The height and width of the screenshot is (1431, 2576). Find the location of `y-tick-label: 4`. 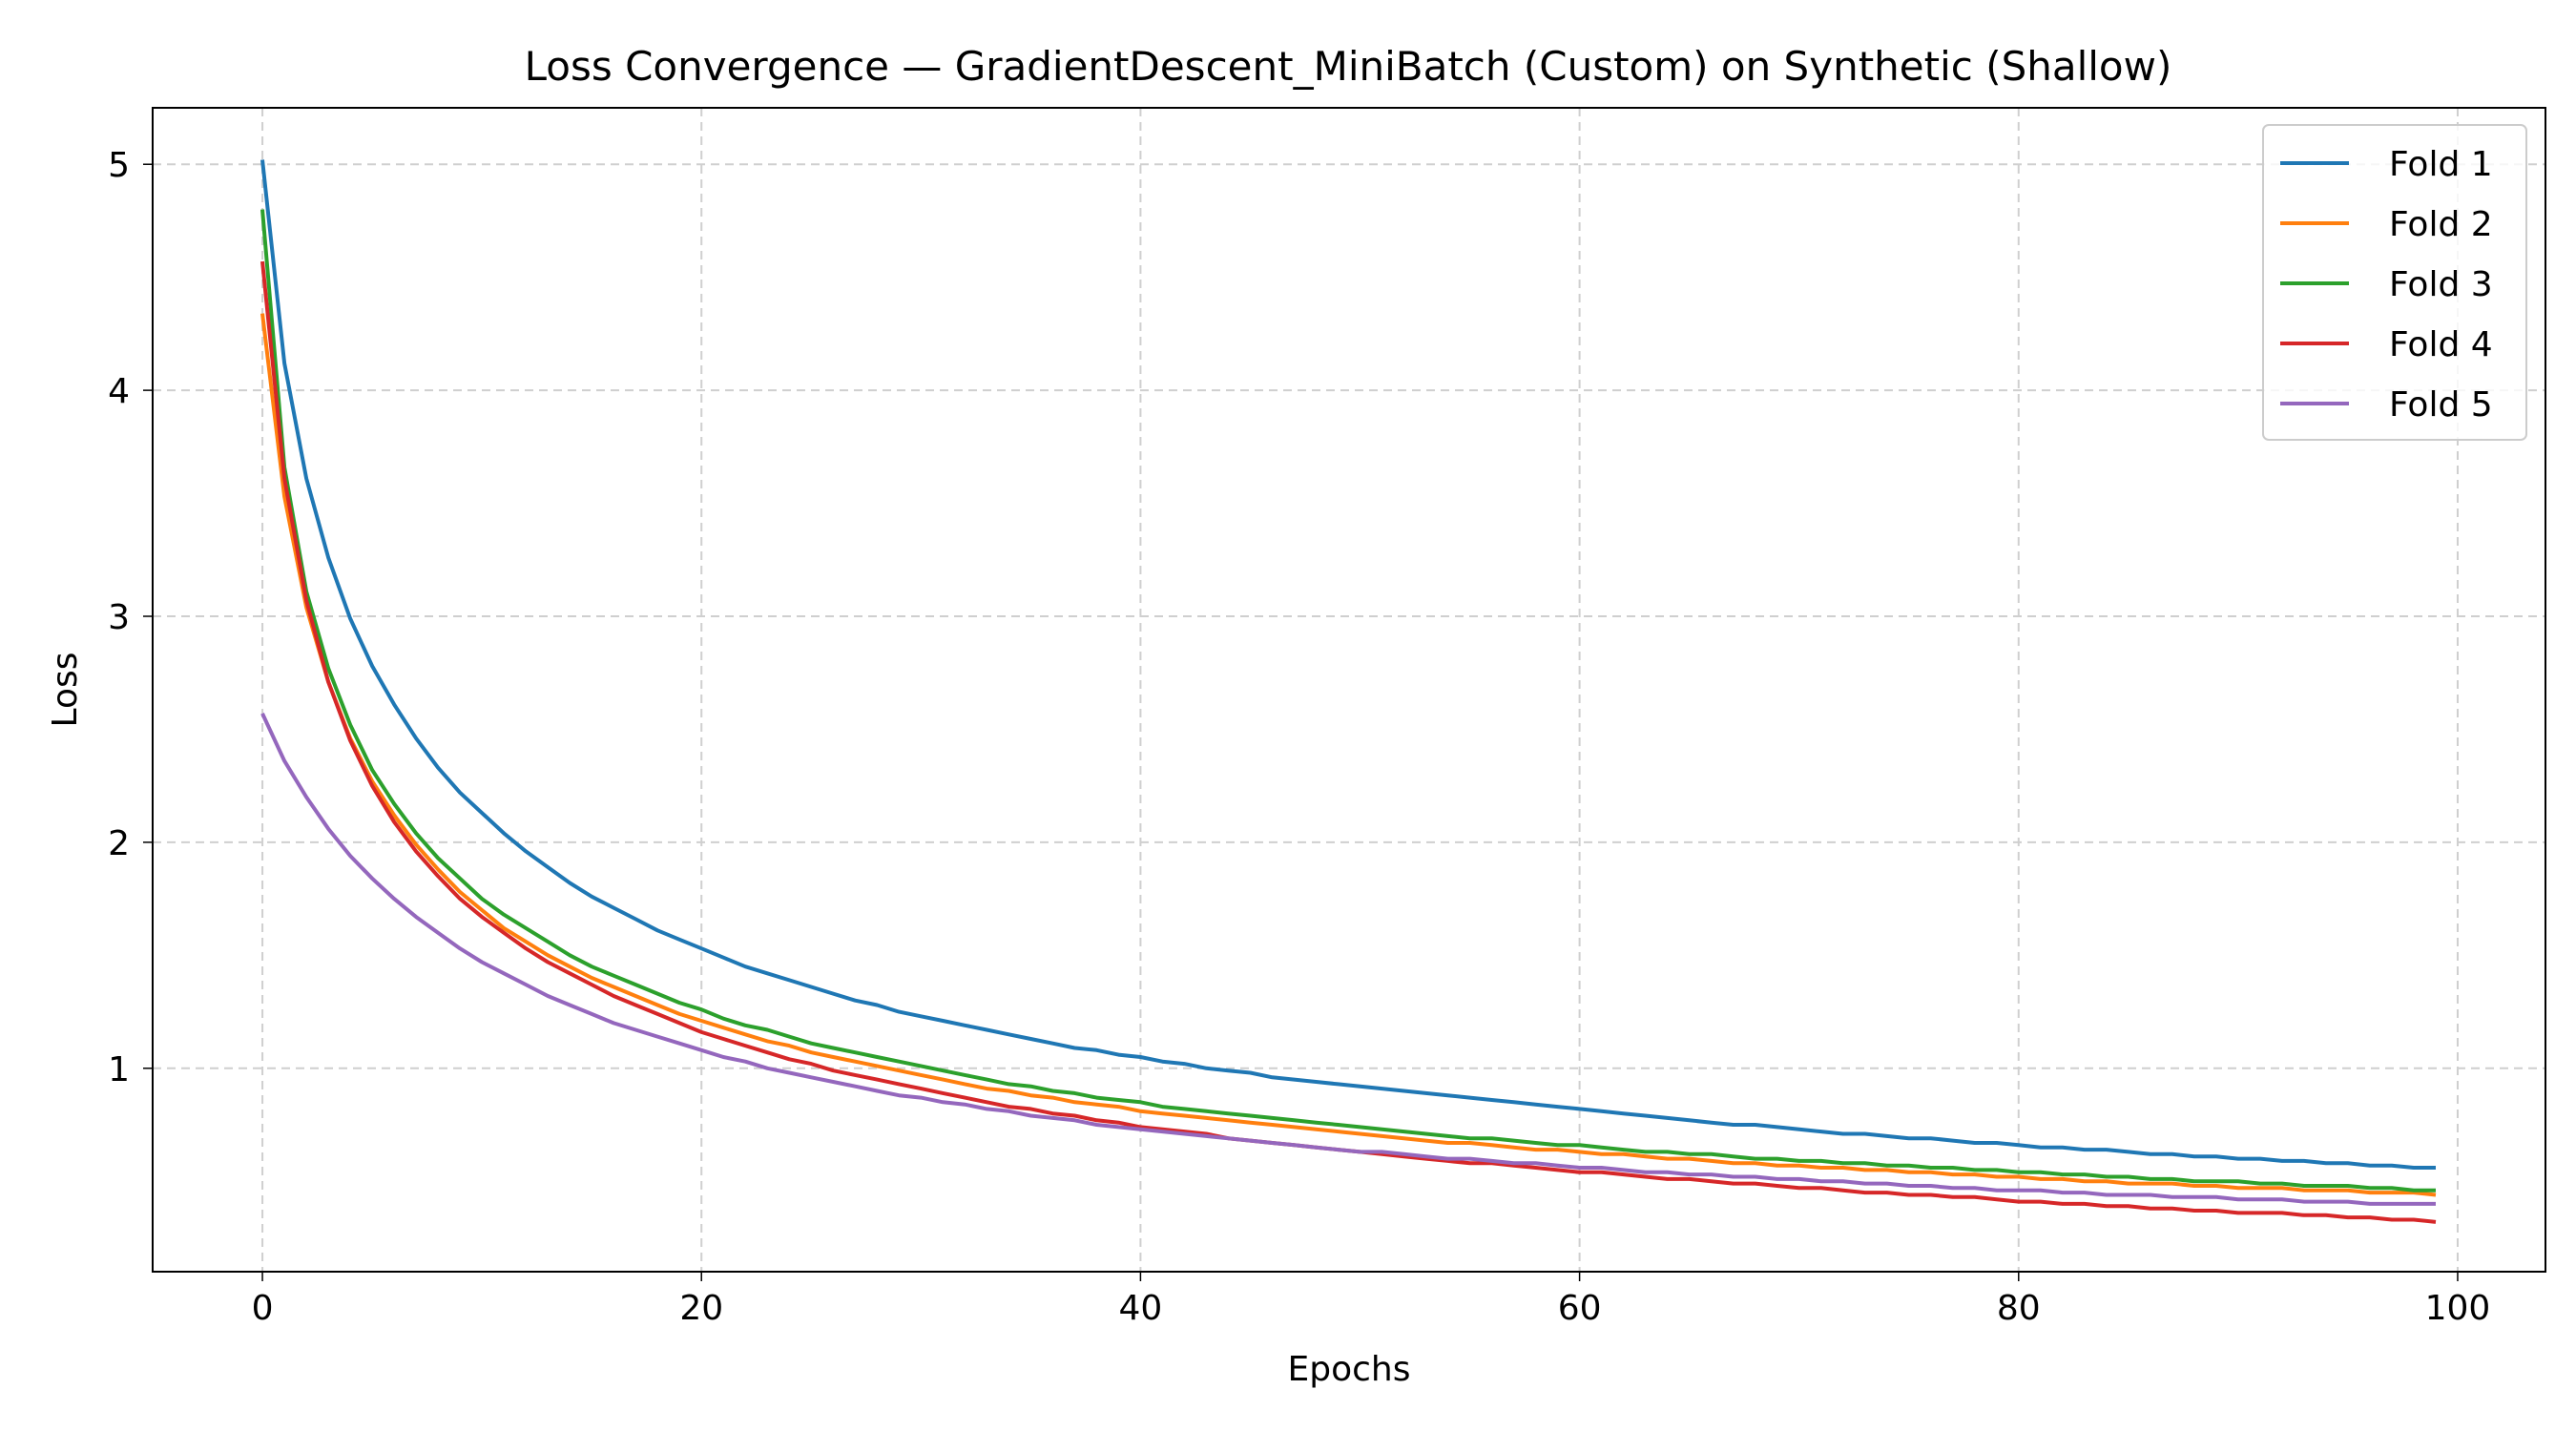

y-tick-label: 4 is located at coordinates (119, 391).